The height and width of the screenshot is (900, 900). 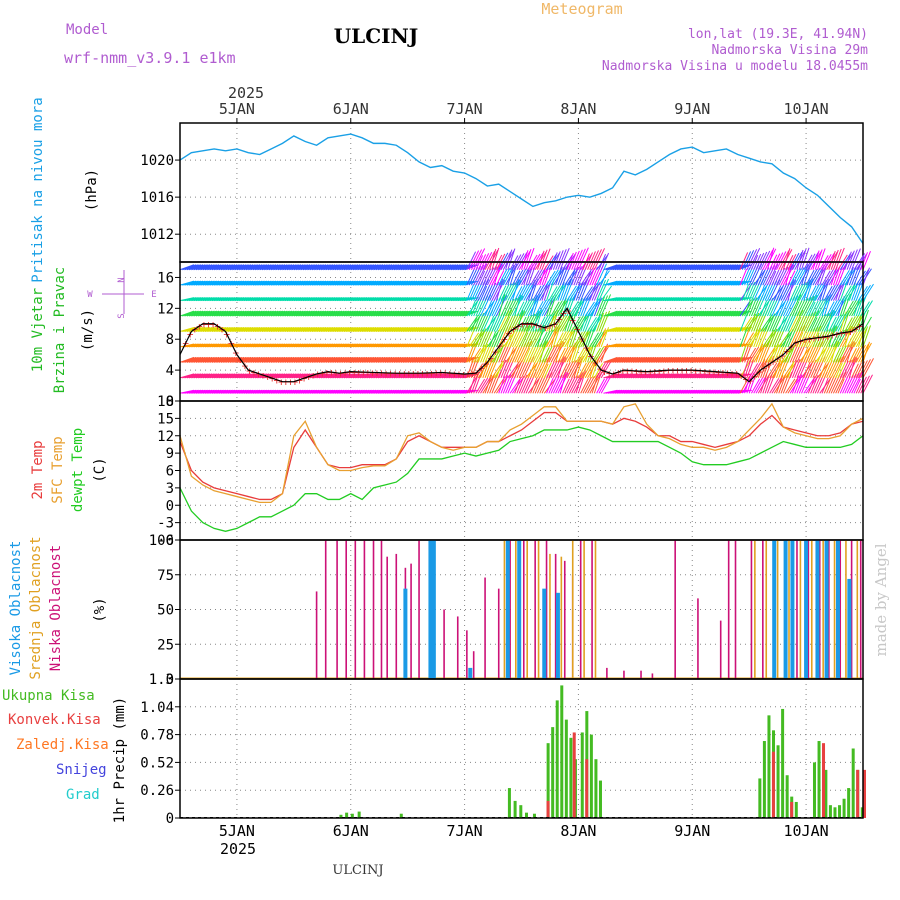 What do you see at coordinates (521, 456) in the screenshot?
I see `temp-2m-line` at bounding box center [521, 456].